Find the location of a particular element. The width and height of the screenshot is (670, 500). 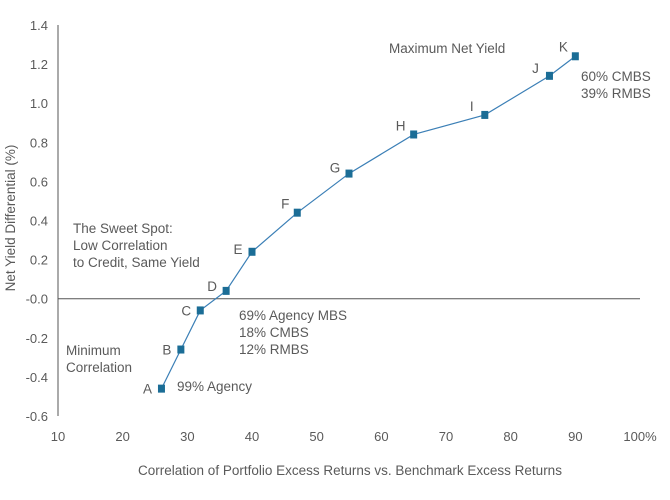

y-tick-label: 0.8 is located at coordinates (39, 142).